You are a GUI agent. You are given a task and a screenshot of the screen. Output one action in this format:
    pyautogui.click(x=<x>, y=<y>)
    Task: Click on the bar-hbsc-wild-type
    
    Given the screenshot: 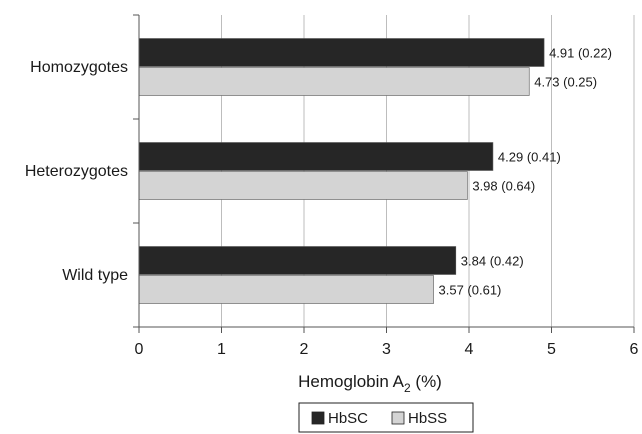 What is the action you would take?
    pyautogui.click(x=297, y=260)
    